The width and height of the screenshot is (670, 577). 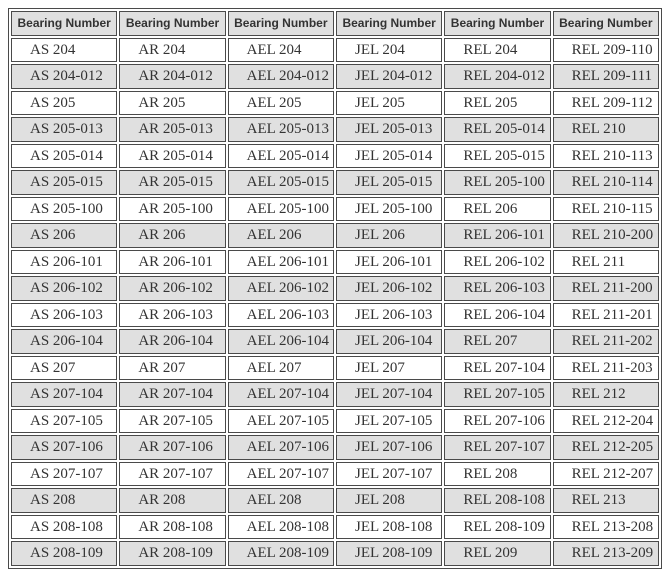 I want to click on bearing-number-cell: JEL 207, so click(x=389, y=367).